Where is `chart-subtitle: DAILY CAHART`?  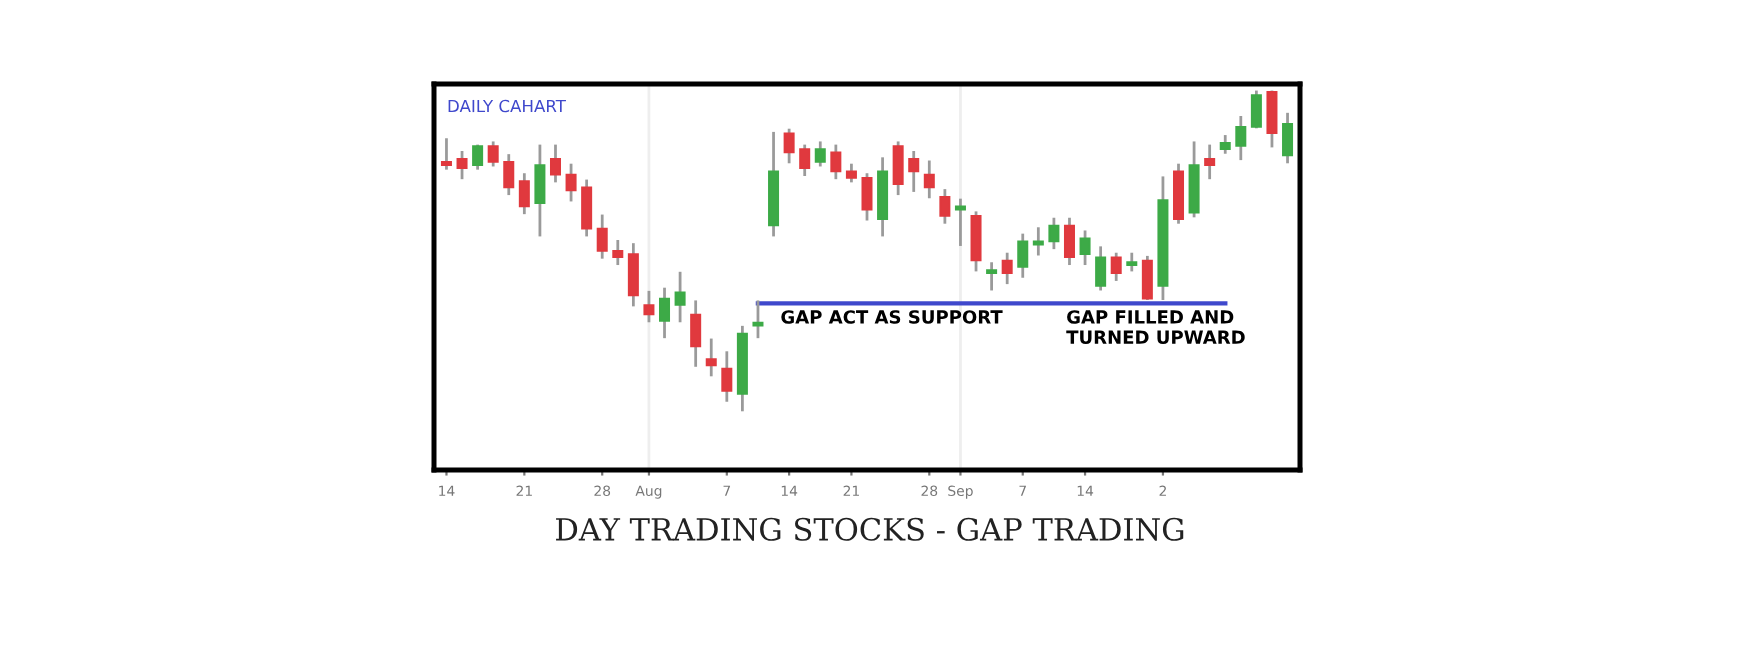 chart-subtitle: DAILY CAHART is located at coordinates (507, 106).